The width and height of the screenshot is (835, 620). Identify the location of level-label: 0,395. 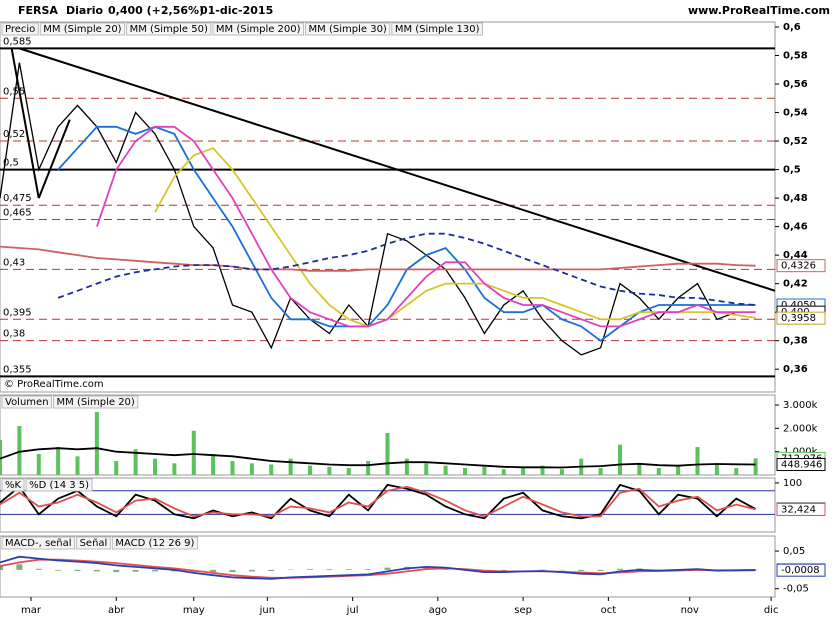
(17, 312).